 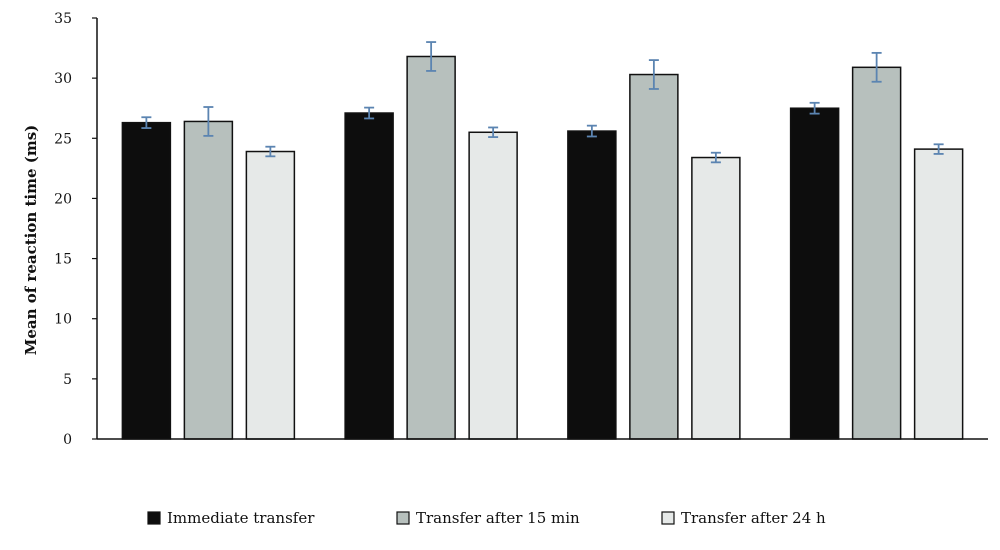 What do you see at coordinates (63, 320) in the screenshot?
I see `y-tick-label: 10` at bounding box center [63, 320].